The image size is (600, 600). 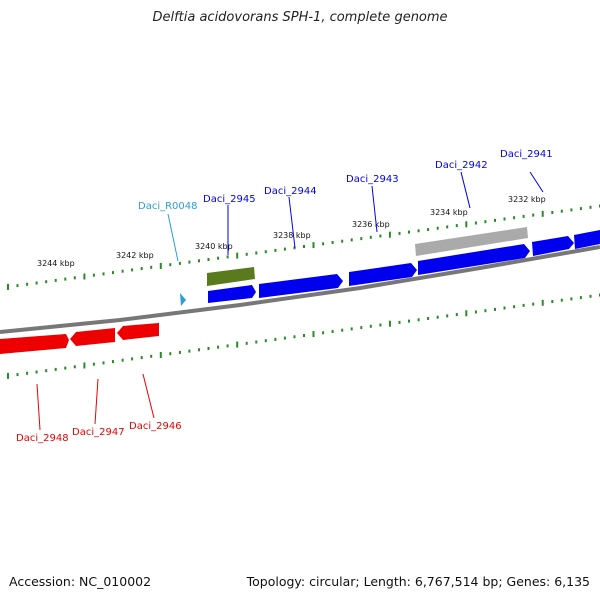 I want to click on green-feature-block, so click(x=231, y=276).